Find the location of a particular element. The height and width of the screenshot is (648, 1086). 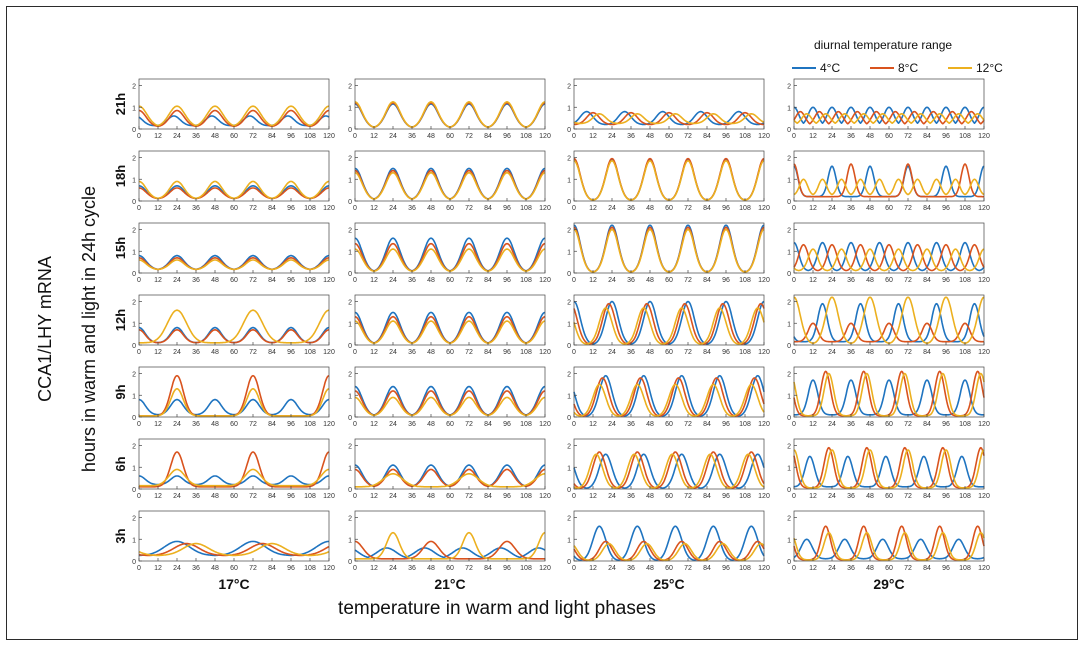

row-label: 15h is located at coordinates (120, 248).